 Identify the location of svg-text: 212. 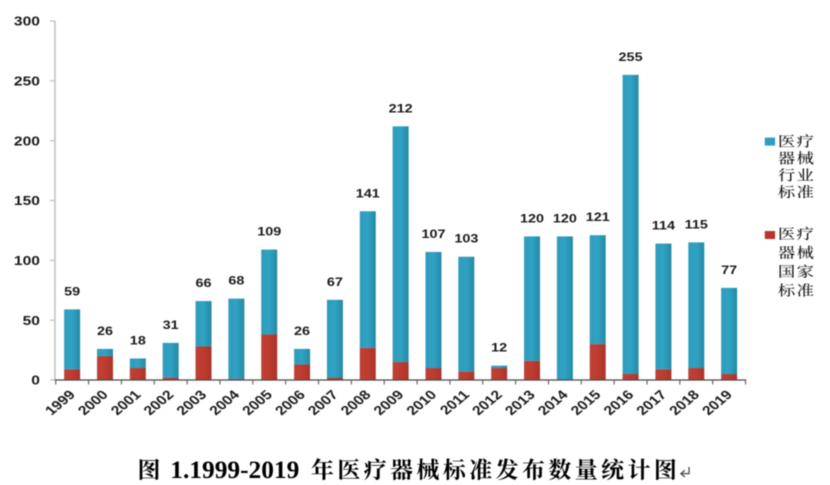
(401, 108).